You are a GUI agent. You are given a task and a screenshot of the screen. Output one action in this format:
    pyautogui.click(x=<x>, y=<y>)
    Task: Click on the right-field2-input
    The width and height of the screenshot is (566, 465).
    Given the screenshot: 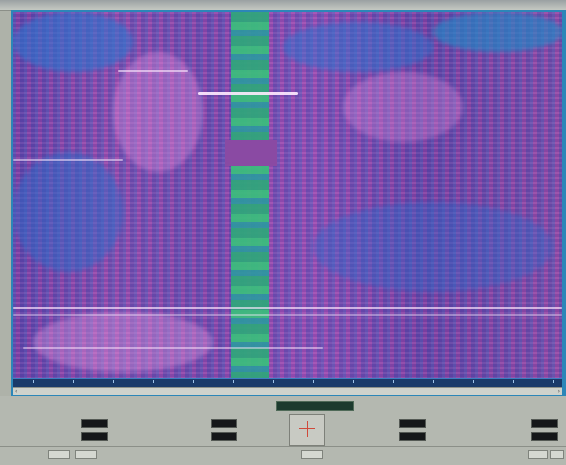 What is the action you would take?
    pyautogui.click(x=412, y=436)
    